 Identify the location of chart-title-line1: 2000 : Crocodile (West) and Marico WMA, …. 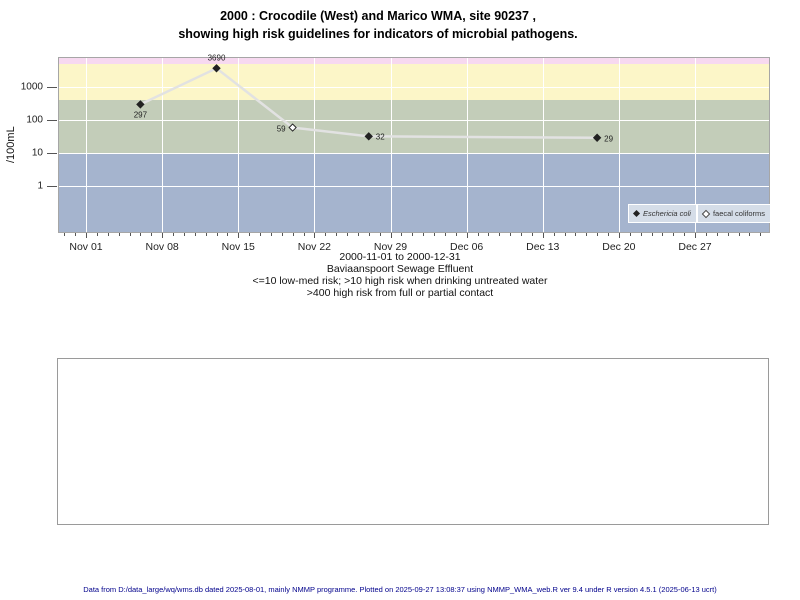
(378, 16).